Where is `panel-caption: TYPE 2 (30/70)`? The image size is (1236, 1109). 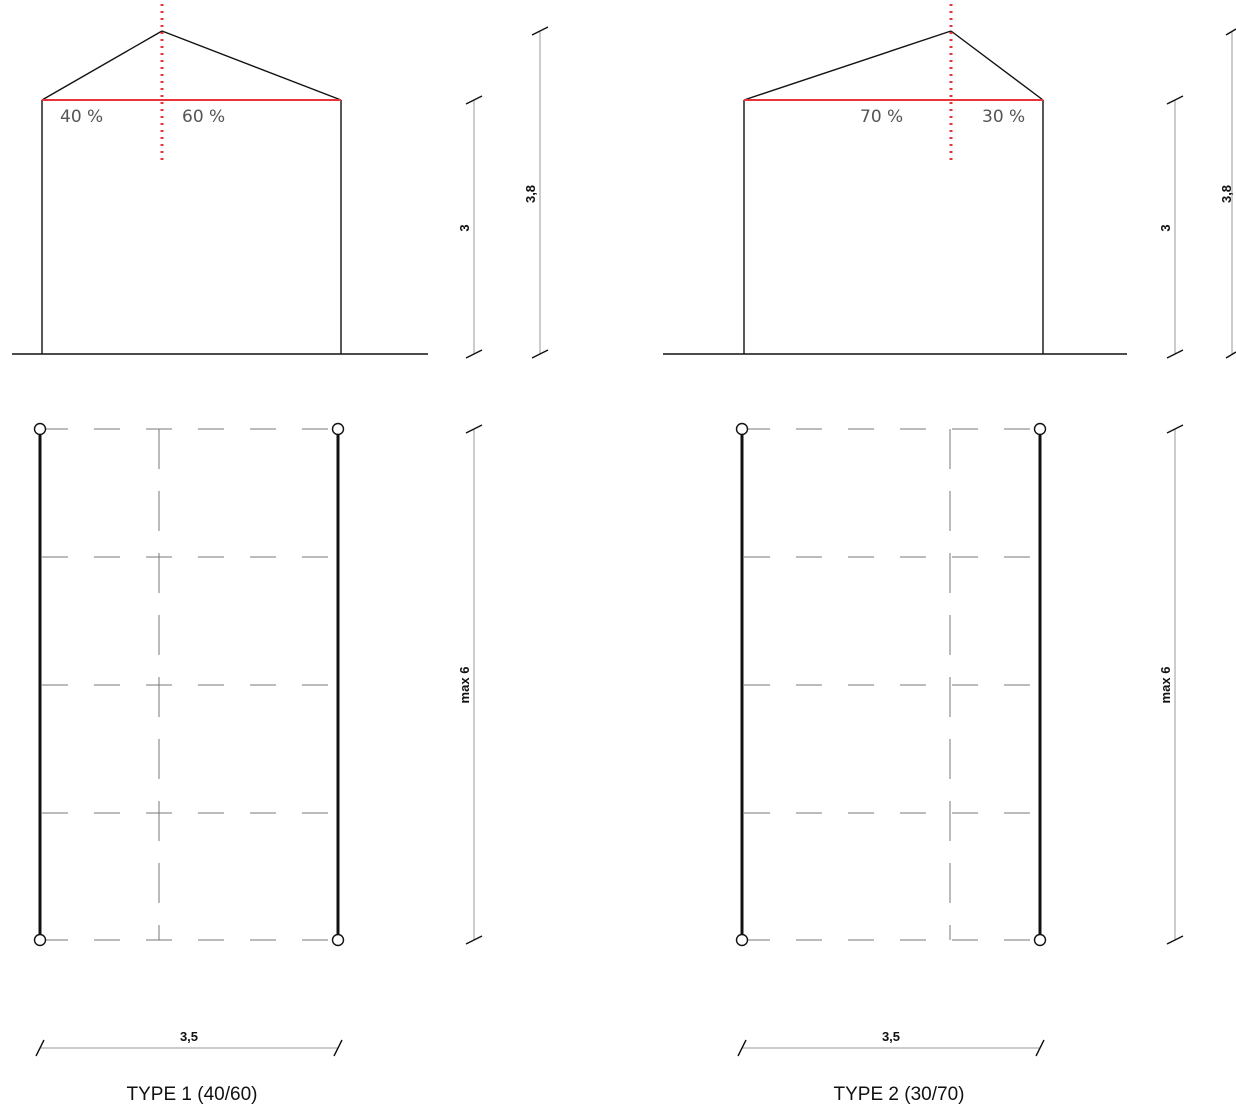 panel-caption: TYPE 2 (30/70) is located at coordinates (899, 1094).